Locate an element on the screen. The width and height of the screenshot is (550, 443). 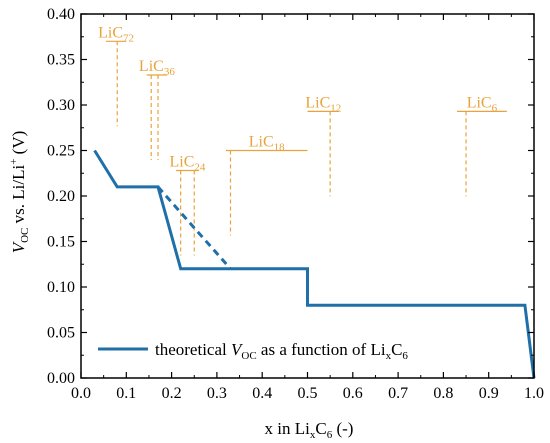
y-tick-label: 0.20 is located at coordinates (61, 196).